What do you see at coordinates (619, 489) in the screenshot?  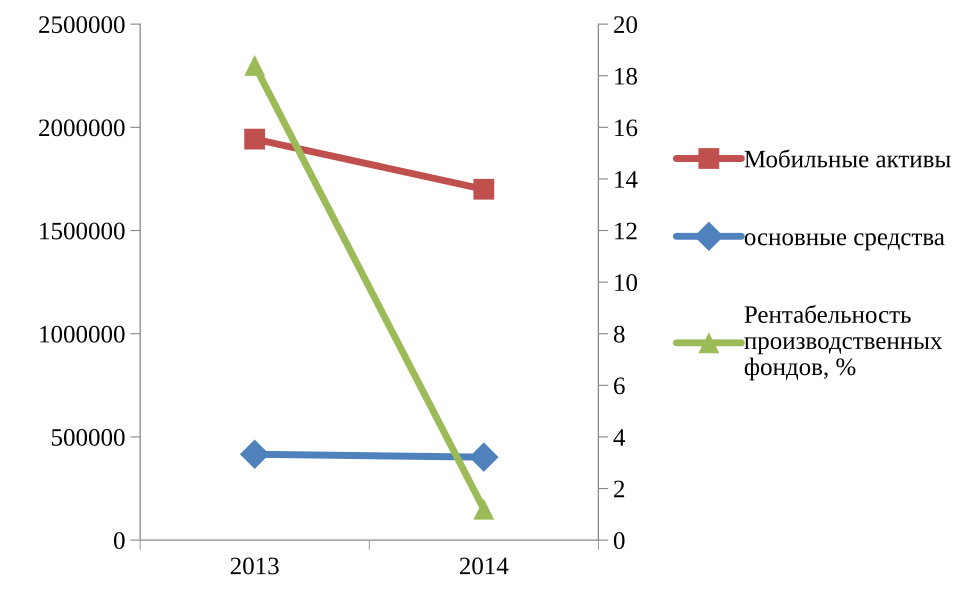 I see `y2-tick-label: 2` at bounding box center [619, 489].